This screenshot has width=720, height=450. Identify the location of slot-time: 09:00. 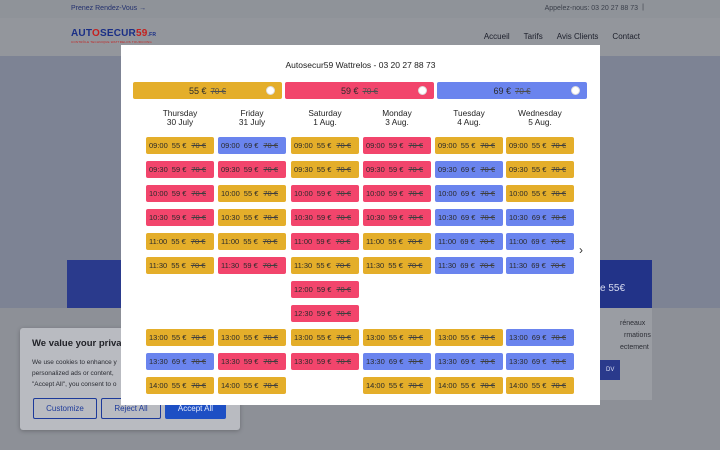
(447, 145).